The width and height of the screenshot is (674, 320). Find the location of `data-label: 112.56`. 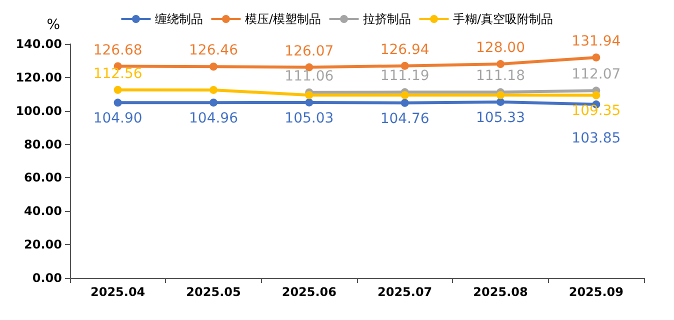

data-label: 112.56 is located at coordinates (117, 74).